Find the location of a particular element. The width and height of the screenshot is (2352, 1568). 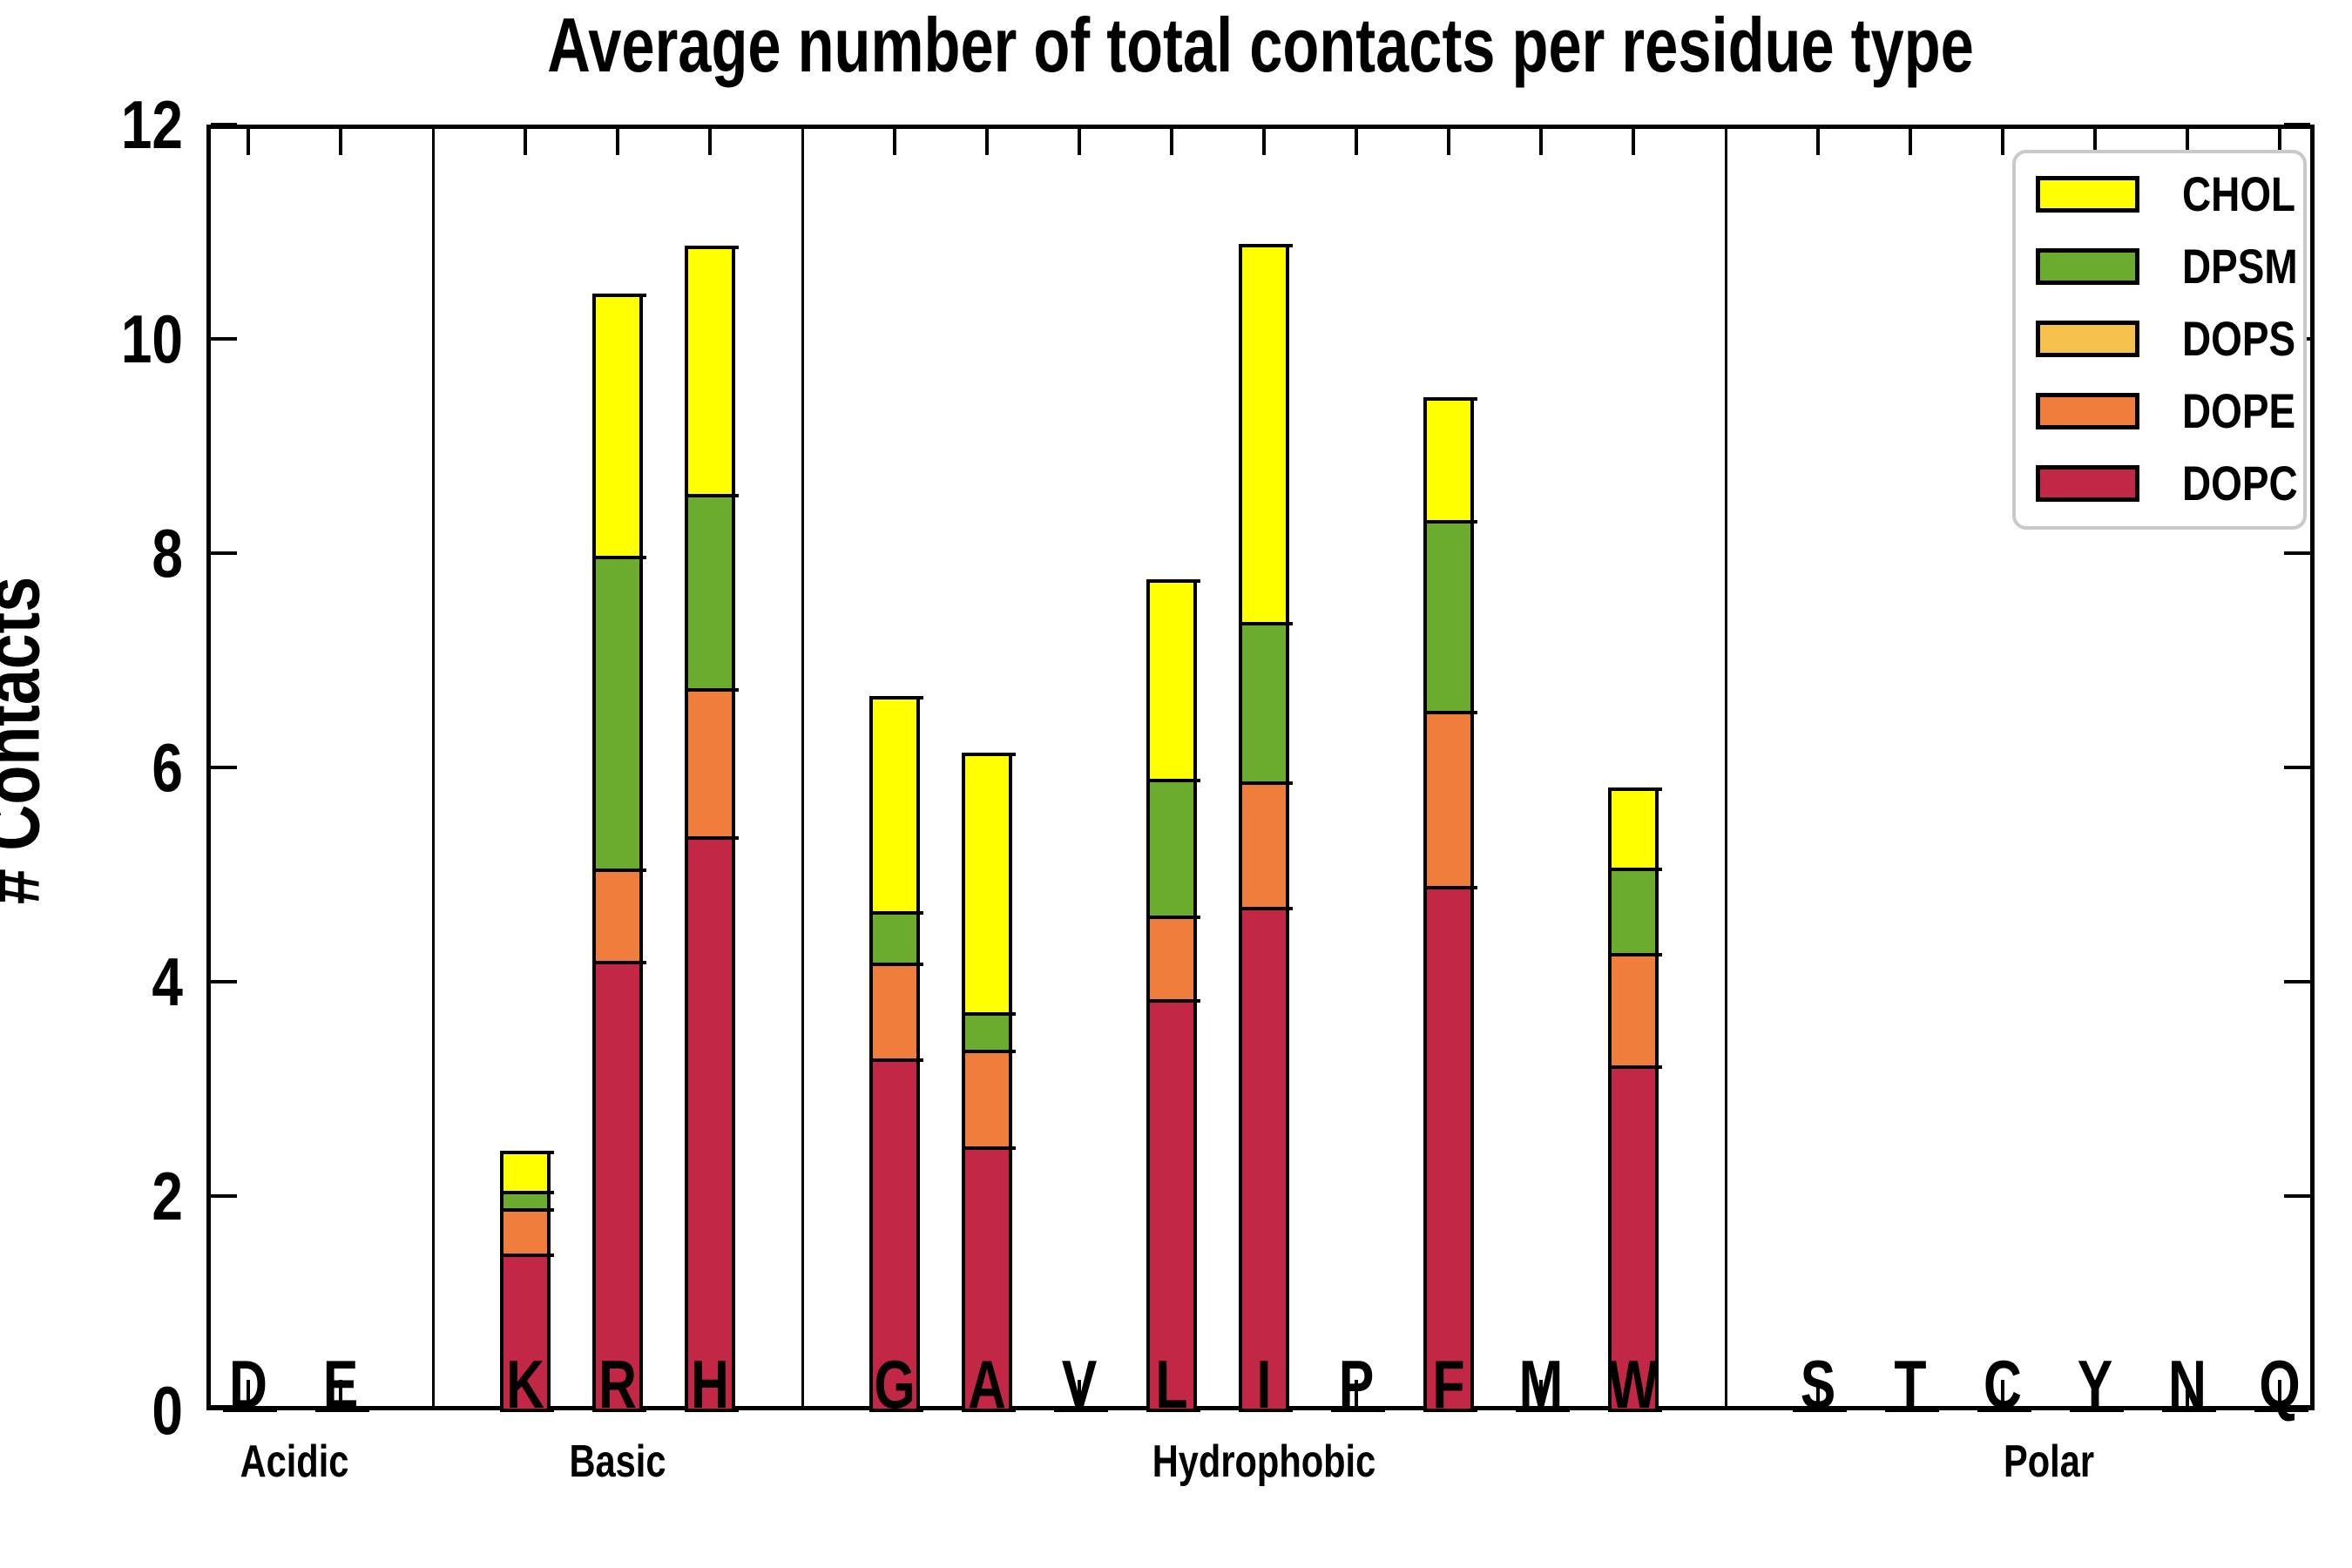

y-tick-label: 10 is located at coordinates (151, 339).